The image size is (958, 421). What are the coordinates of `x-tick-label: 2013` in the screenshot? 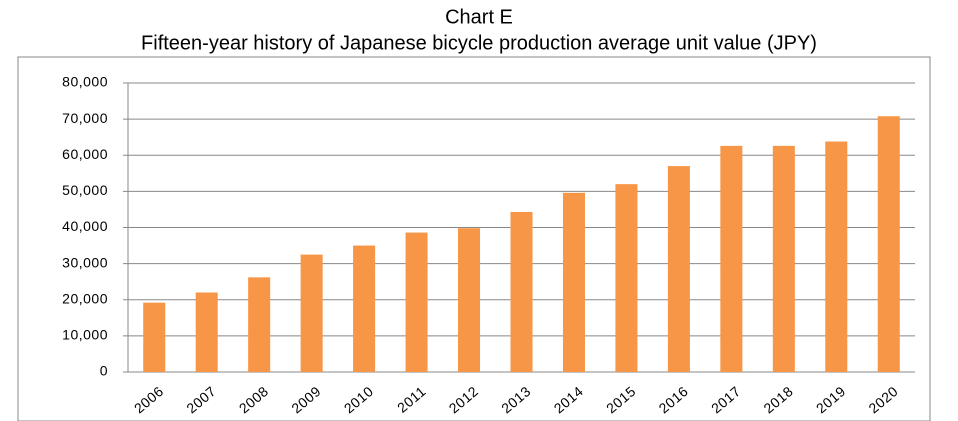 It's located at (516, 400).